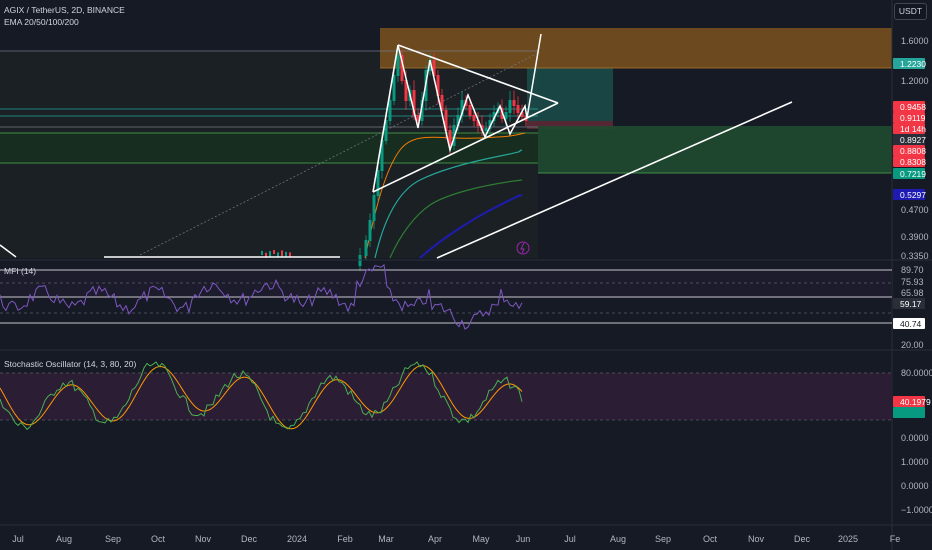 The width and height of the screenshot is (932, 550). What do you see at coordinates (916, 373) in the screenshot?
I see `stoch-tick: 80.0000` at bounding box center [916, 373].